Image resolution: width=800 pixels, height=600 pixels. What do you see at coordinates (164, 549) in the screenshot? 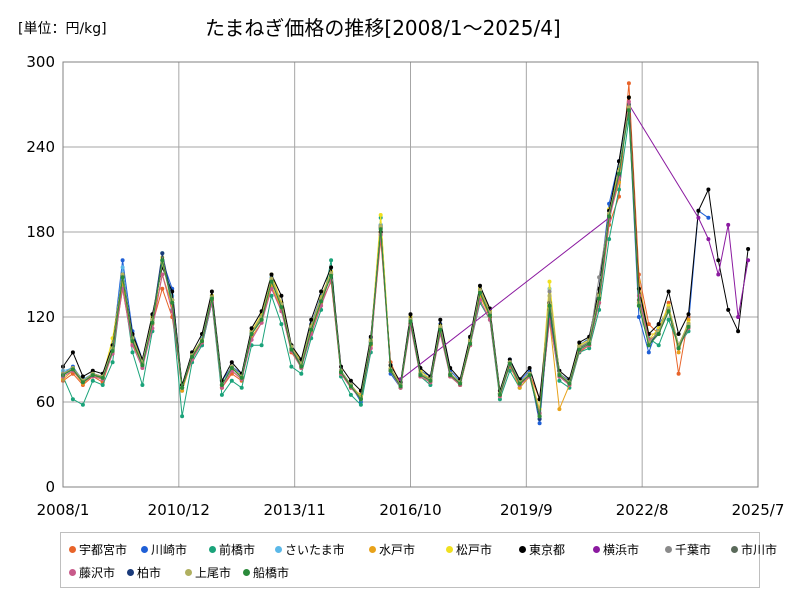
I see `legend-item: 川崎市` at bounding box center [164, 549].